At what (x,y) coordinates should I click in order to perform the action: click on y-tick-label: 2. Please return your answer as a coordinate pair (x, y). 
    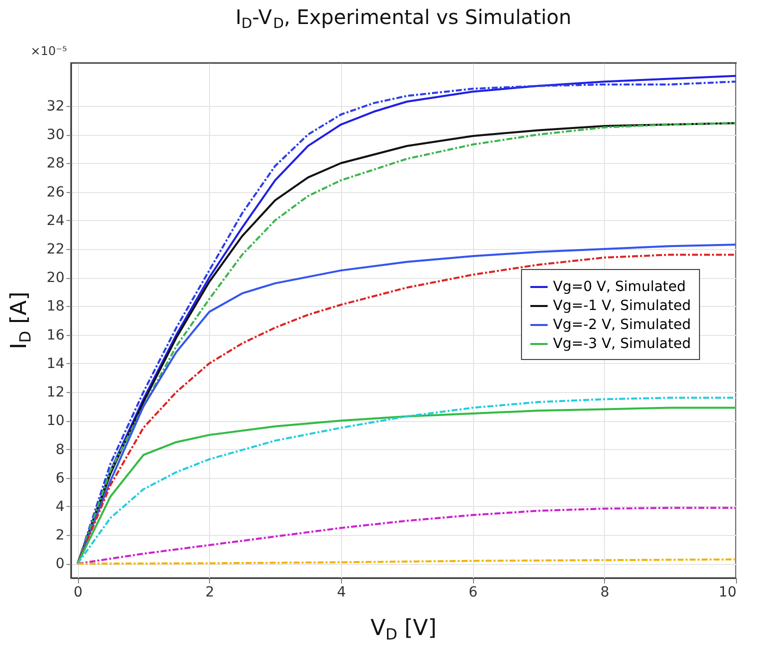
    Looking at the image, I should click on (60, 536).